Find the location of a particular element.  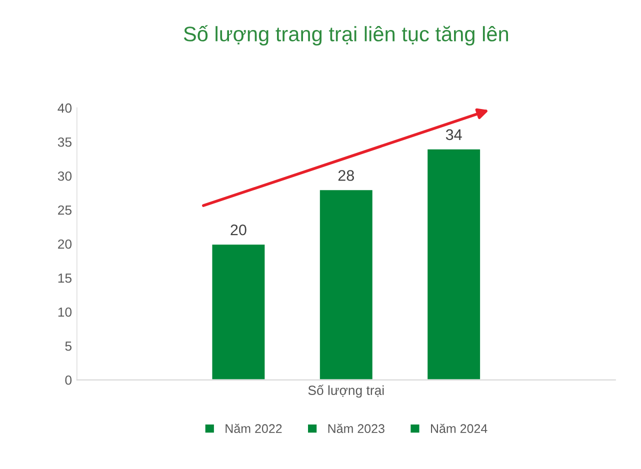

y-tick-label: 20 is located at coordinates (65, 244).